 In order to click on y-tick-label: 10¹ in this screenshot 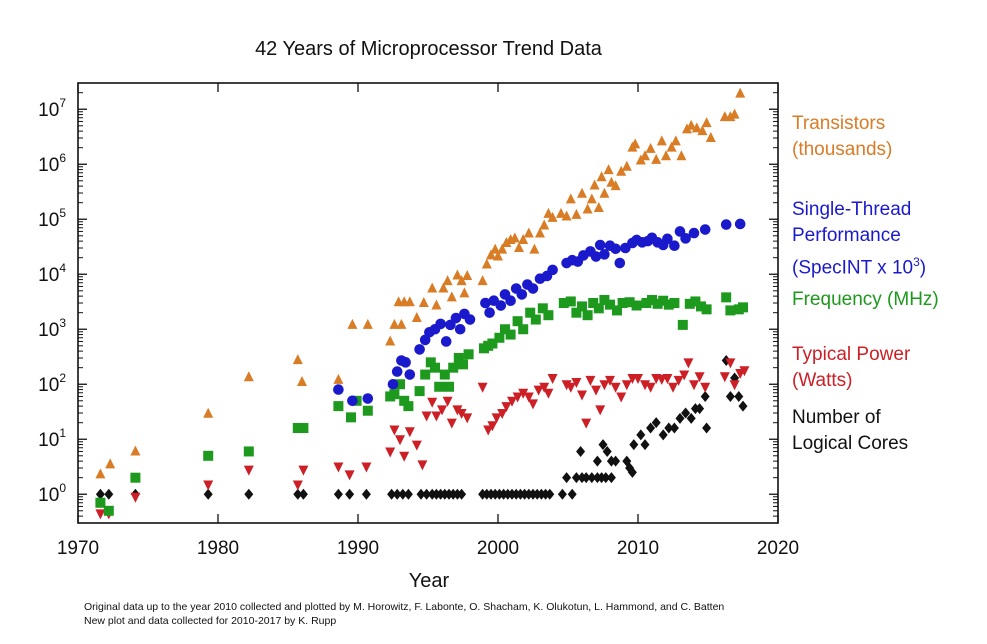, I will do `click(52, 438)`.